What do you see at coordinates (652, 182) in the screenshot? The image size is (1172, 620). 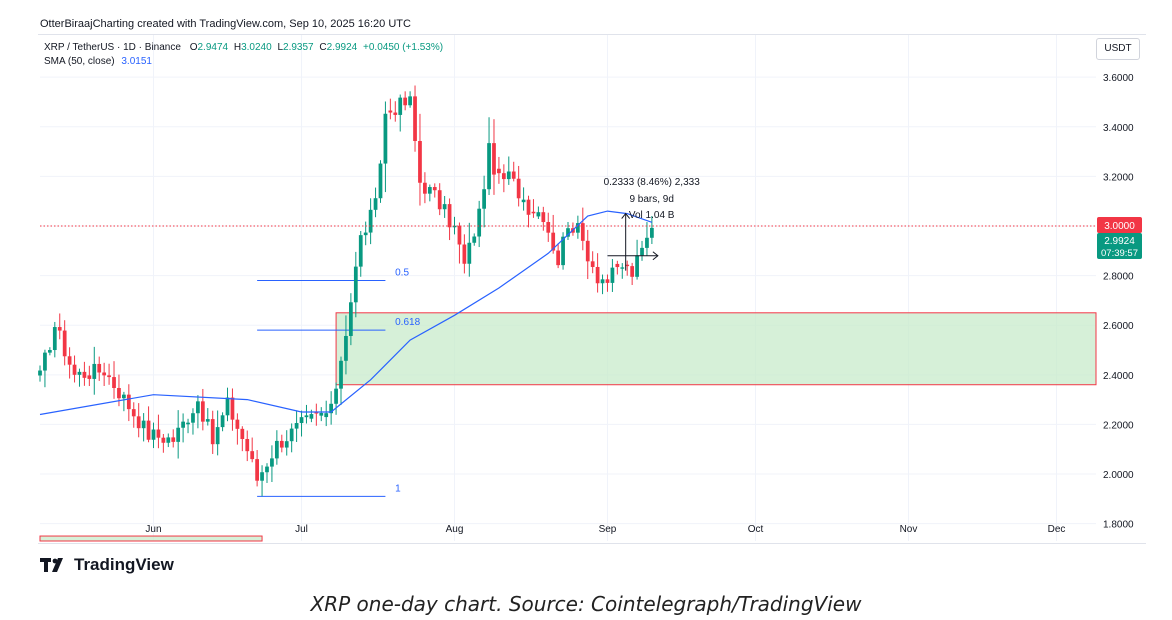 I see `measure-label-line1: 0.2333 (8.46%) 2,333` at bounding box center [652, 182].